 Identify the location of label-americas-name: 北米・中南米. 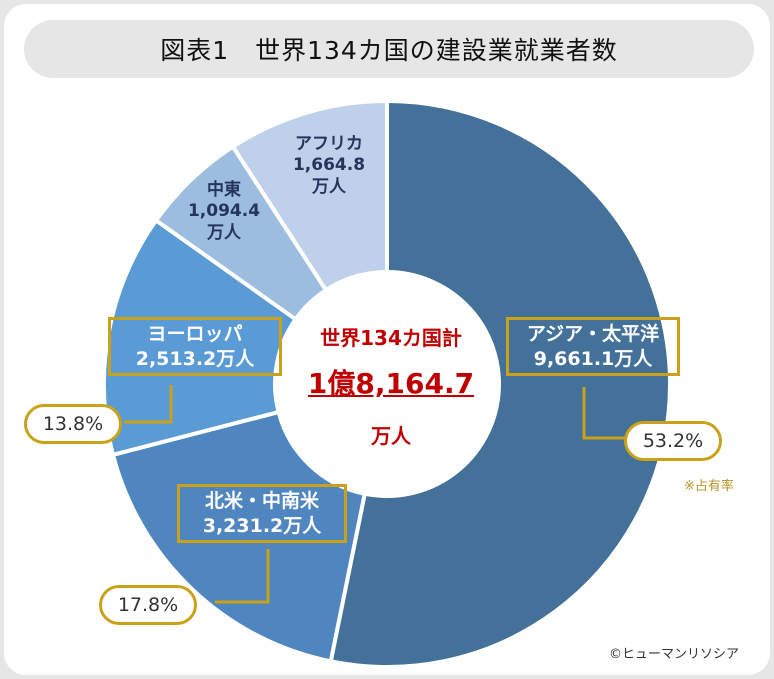
(261, 501).